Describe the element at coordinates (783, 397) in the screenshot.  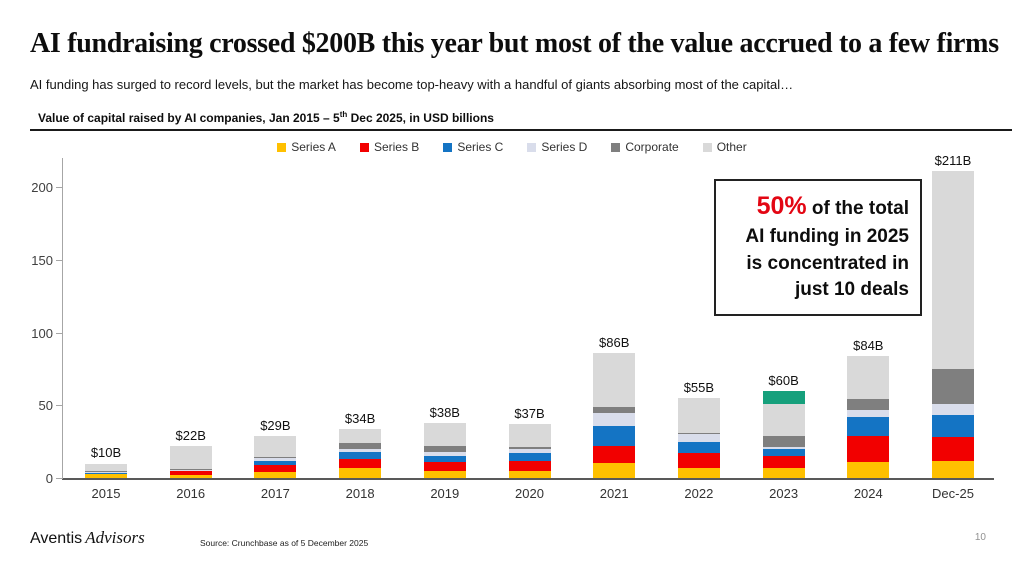
I see `bar-segment-highlight-deal` at that location.